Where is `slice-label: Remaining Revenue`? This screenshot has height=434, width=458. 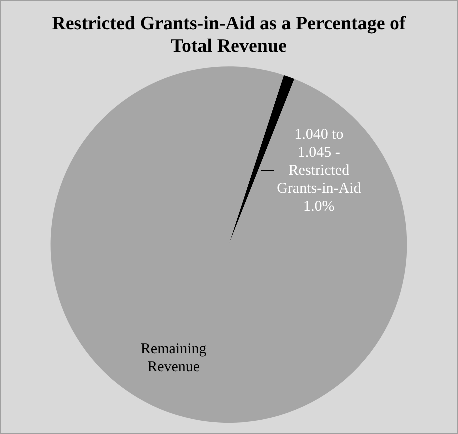
slice-label: Remaining Revenue is located at coordinates (174, 359).